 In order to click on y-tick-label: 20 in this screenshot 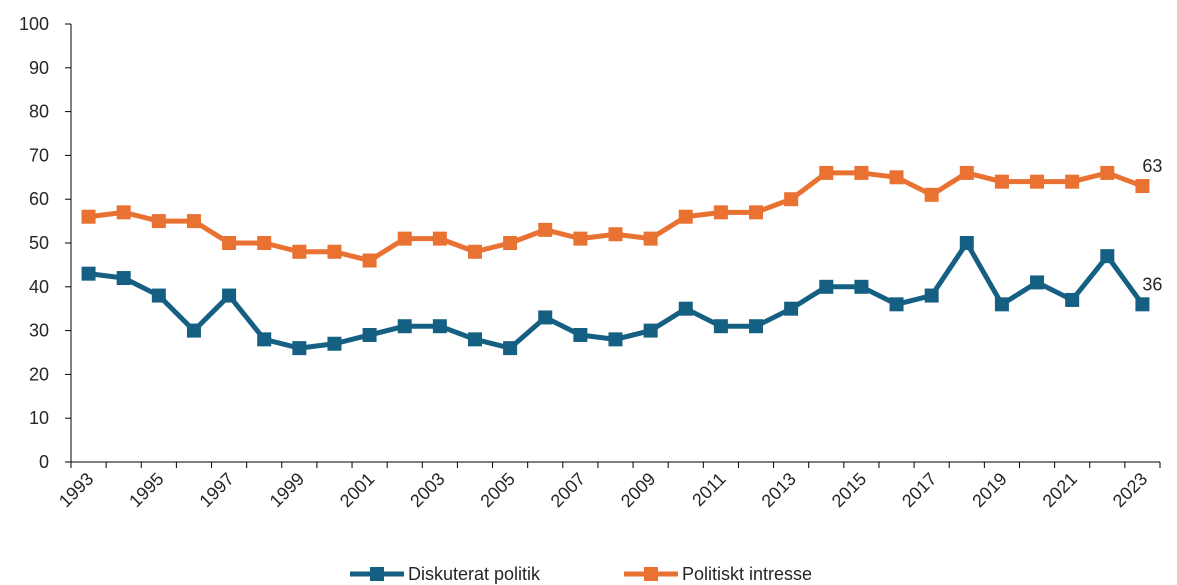, I will do `click(39, 374)`.